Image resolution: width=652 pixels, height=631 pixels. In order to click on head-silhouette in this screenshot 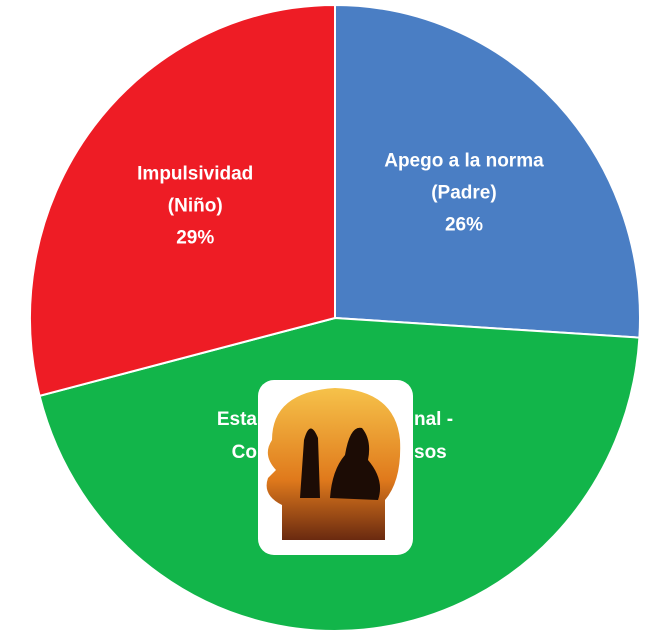, I will do `click(333, 464)`.